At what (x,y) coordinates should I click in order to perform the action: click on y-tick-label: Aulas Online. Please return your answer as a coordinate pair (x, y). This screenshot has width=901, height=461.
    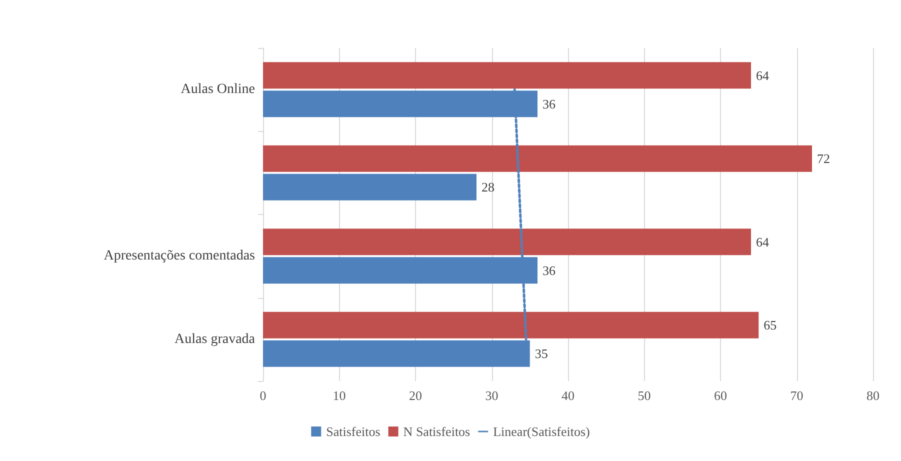
    Looking at the image, I should click on (217, 90).